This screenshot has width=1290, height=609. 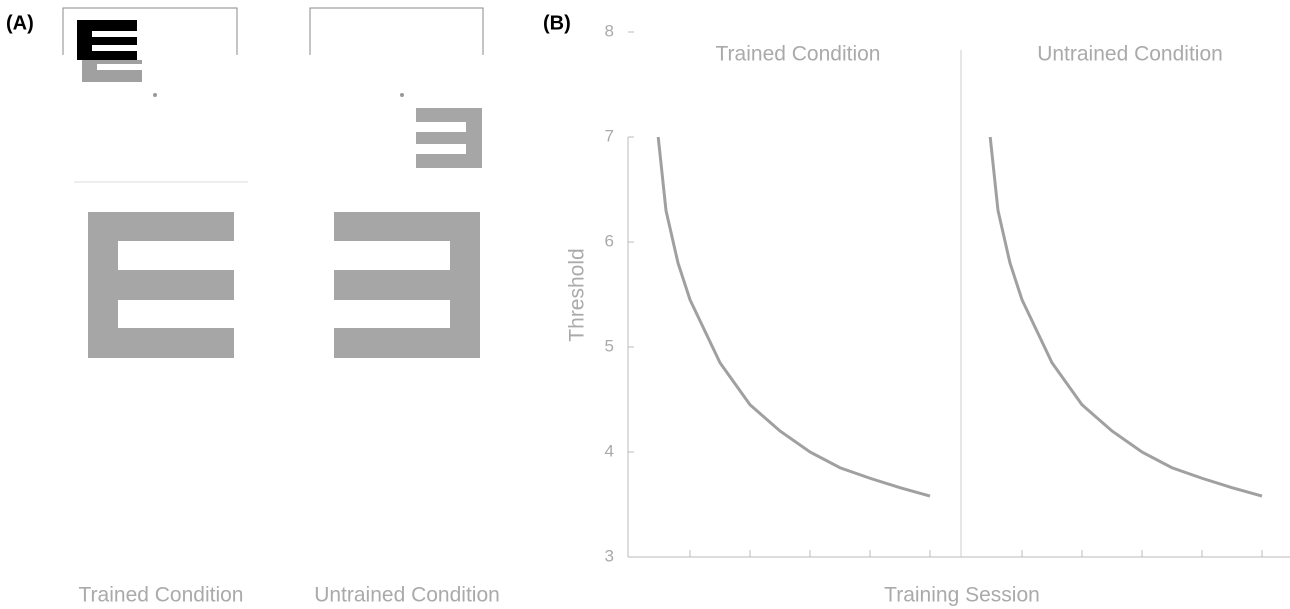 I want to click on x-axis-label: Training Session, so click(x=962, y=595).